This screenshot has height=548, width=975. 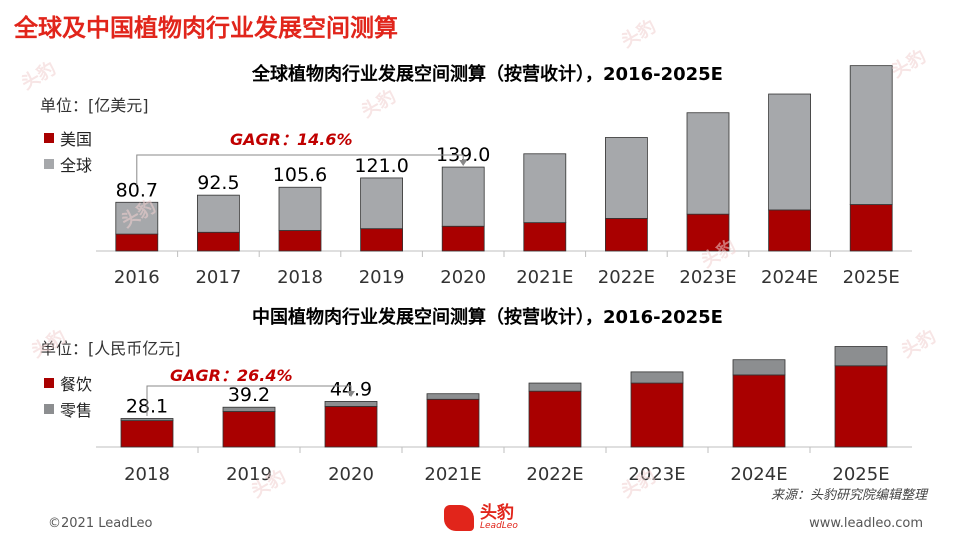 What do you see at coordinates (789, 230) in the screenshot?
I see `chart1-bar-bottom-2024E` at bounding box center [789, 230].